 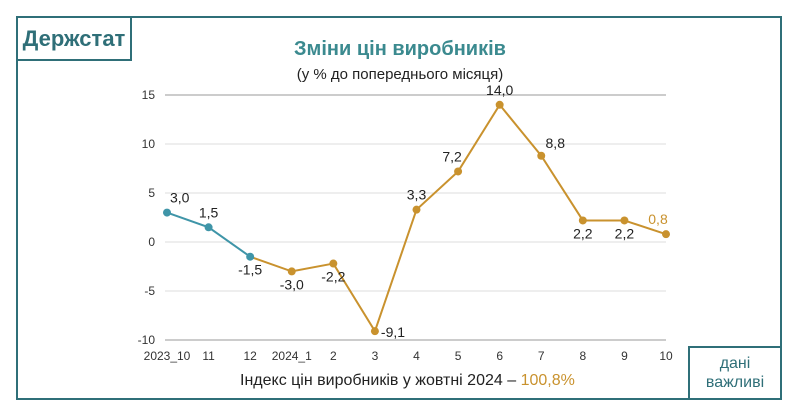 I want to click on y-tick-label: 5, so click(x=151, y=193).